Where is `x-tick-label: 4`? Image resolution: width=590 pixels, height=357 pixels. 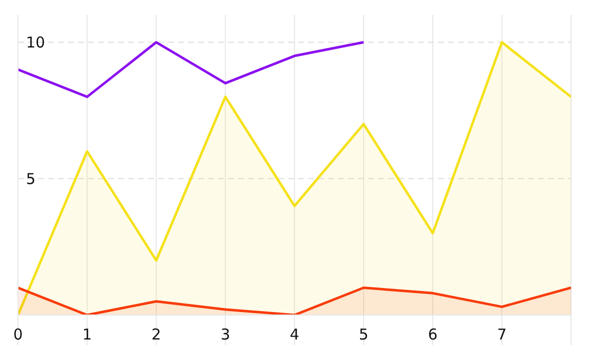
x-tick-label: 4 is located at coordinates (295, 335).